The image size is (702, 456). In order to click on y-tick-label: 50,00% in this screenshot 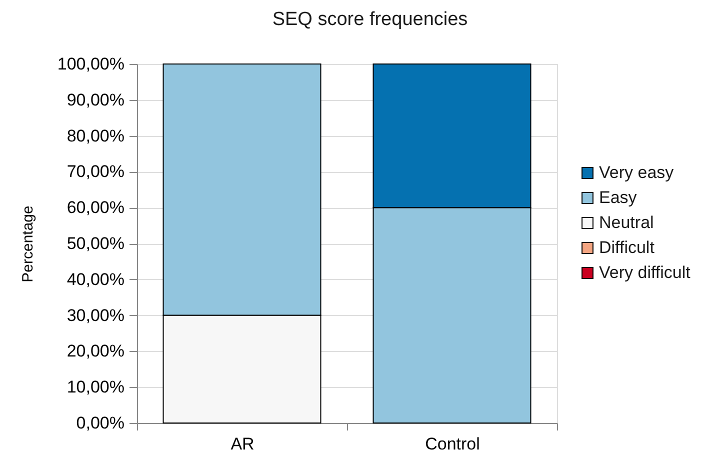, I will do `click(95, 243)`.